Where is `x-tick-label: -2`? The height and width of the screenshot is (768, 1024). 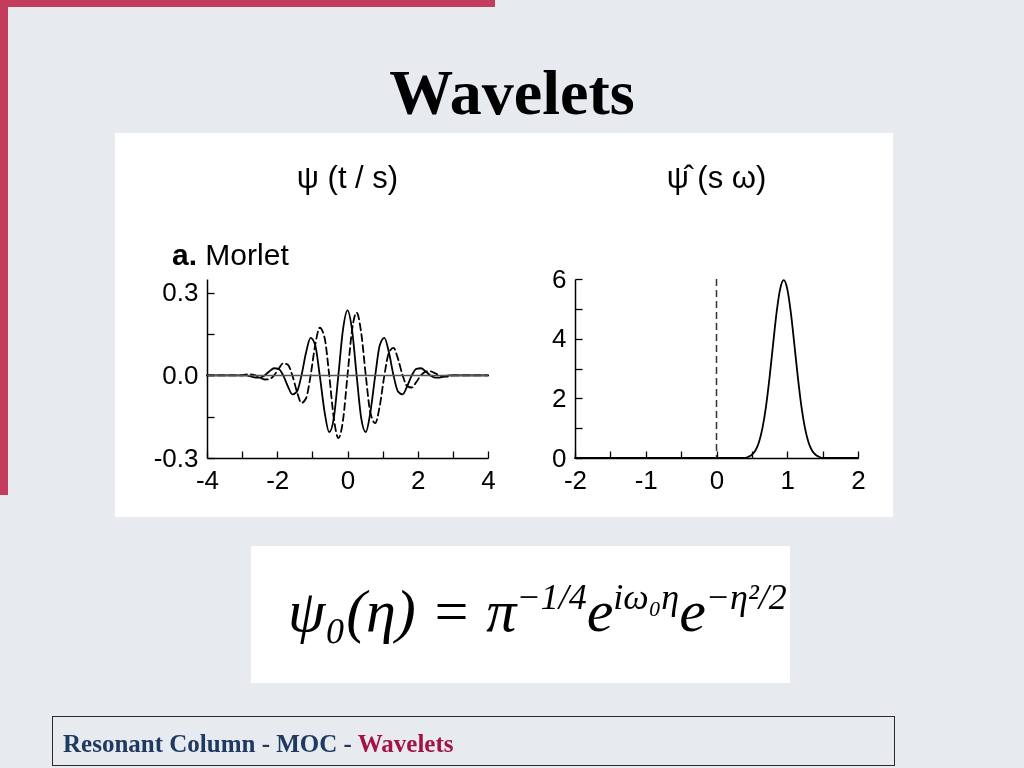 x-tick-label: -2 is located at coordinates (278, 479).